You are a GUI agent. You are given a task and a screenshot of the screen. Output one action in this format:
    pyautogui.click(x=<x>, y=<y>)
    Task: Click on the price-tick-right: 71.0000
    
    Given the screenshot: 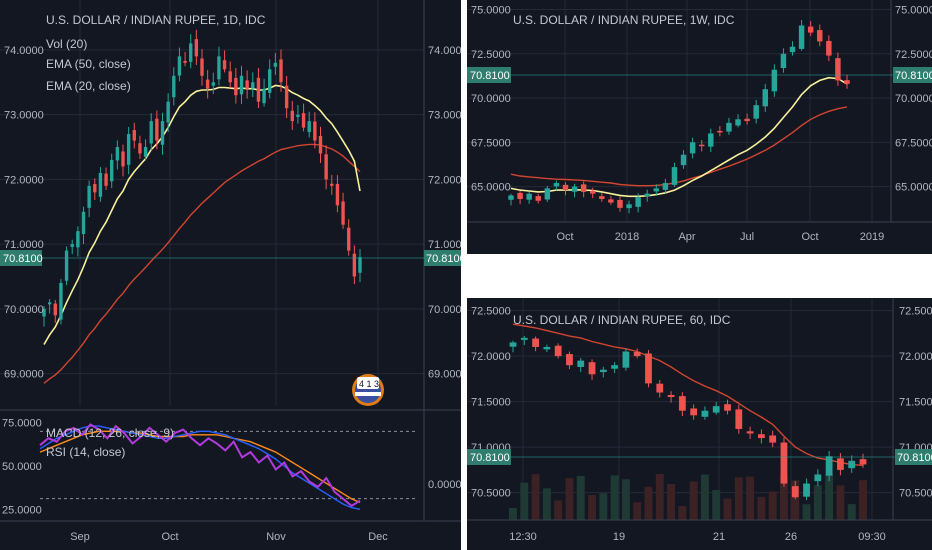 What is the action you would take?
    pyautogui.click(x=444, y=245)
    